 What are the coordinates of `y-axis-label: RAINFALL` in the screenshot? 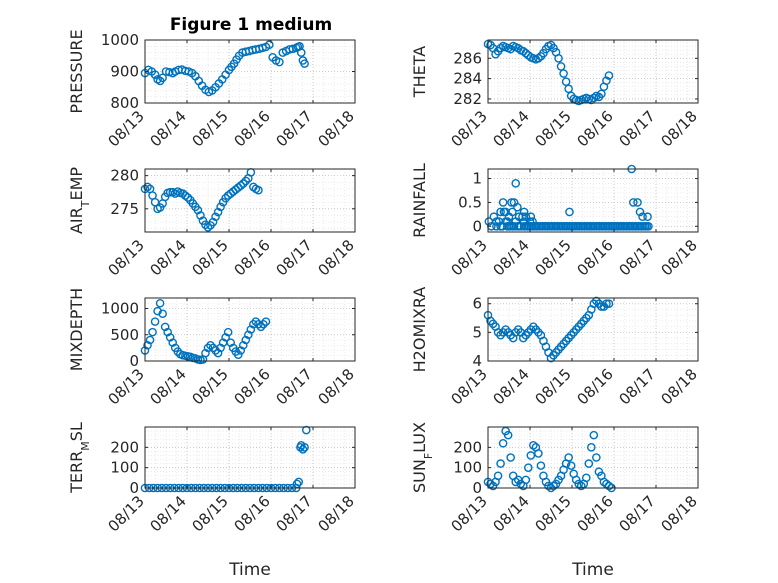 It's located at (419, 200).